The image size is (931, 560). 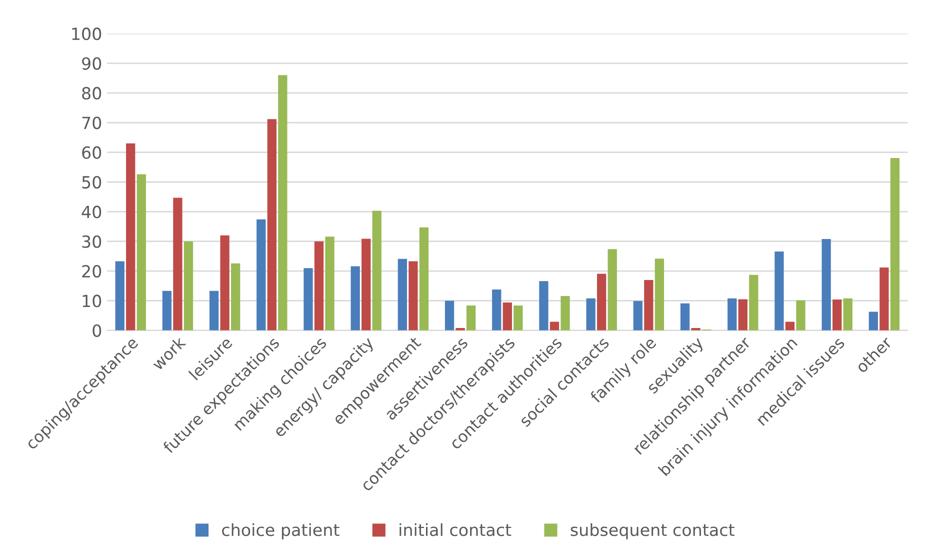 What do you see at coordinates (92, 182) in the screenshot?
I see `y-tick-label: 50` at bounding box center [92, 182].